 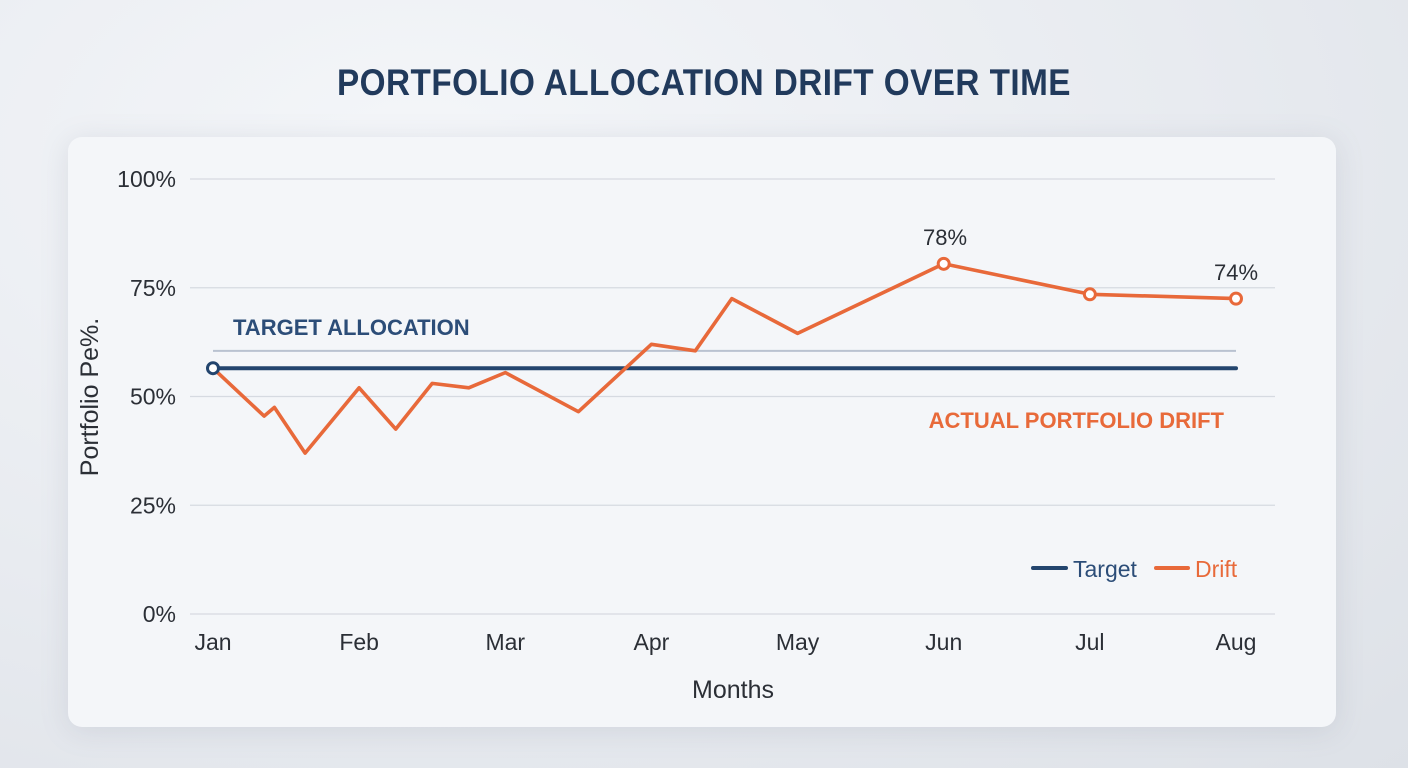 I want to click on x-tick-label-may: May, so click(x=798, y=642).